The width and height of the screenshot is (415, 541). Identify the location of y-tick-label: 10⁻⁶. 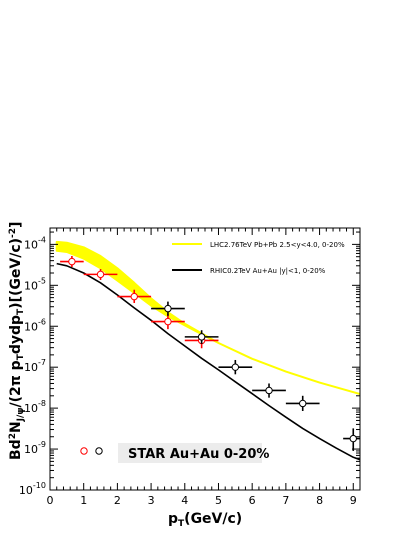
(35, 325).